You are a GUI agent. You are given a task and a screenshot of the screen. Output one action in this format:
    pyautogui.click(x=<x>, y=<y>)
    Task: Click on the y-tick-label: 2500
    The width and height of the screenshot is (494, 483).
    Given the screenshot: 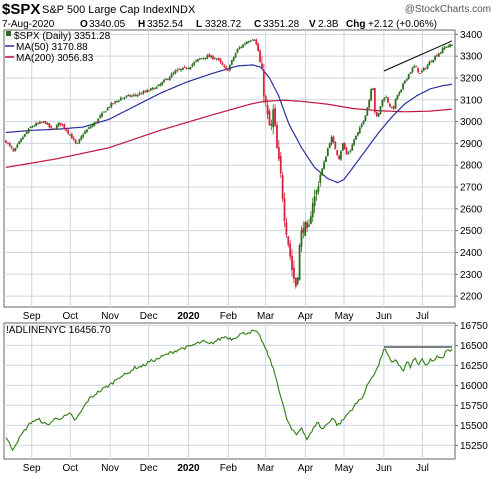 What is the action you would take?
    pyautogui.click(x=471, y=231)
    